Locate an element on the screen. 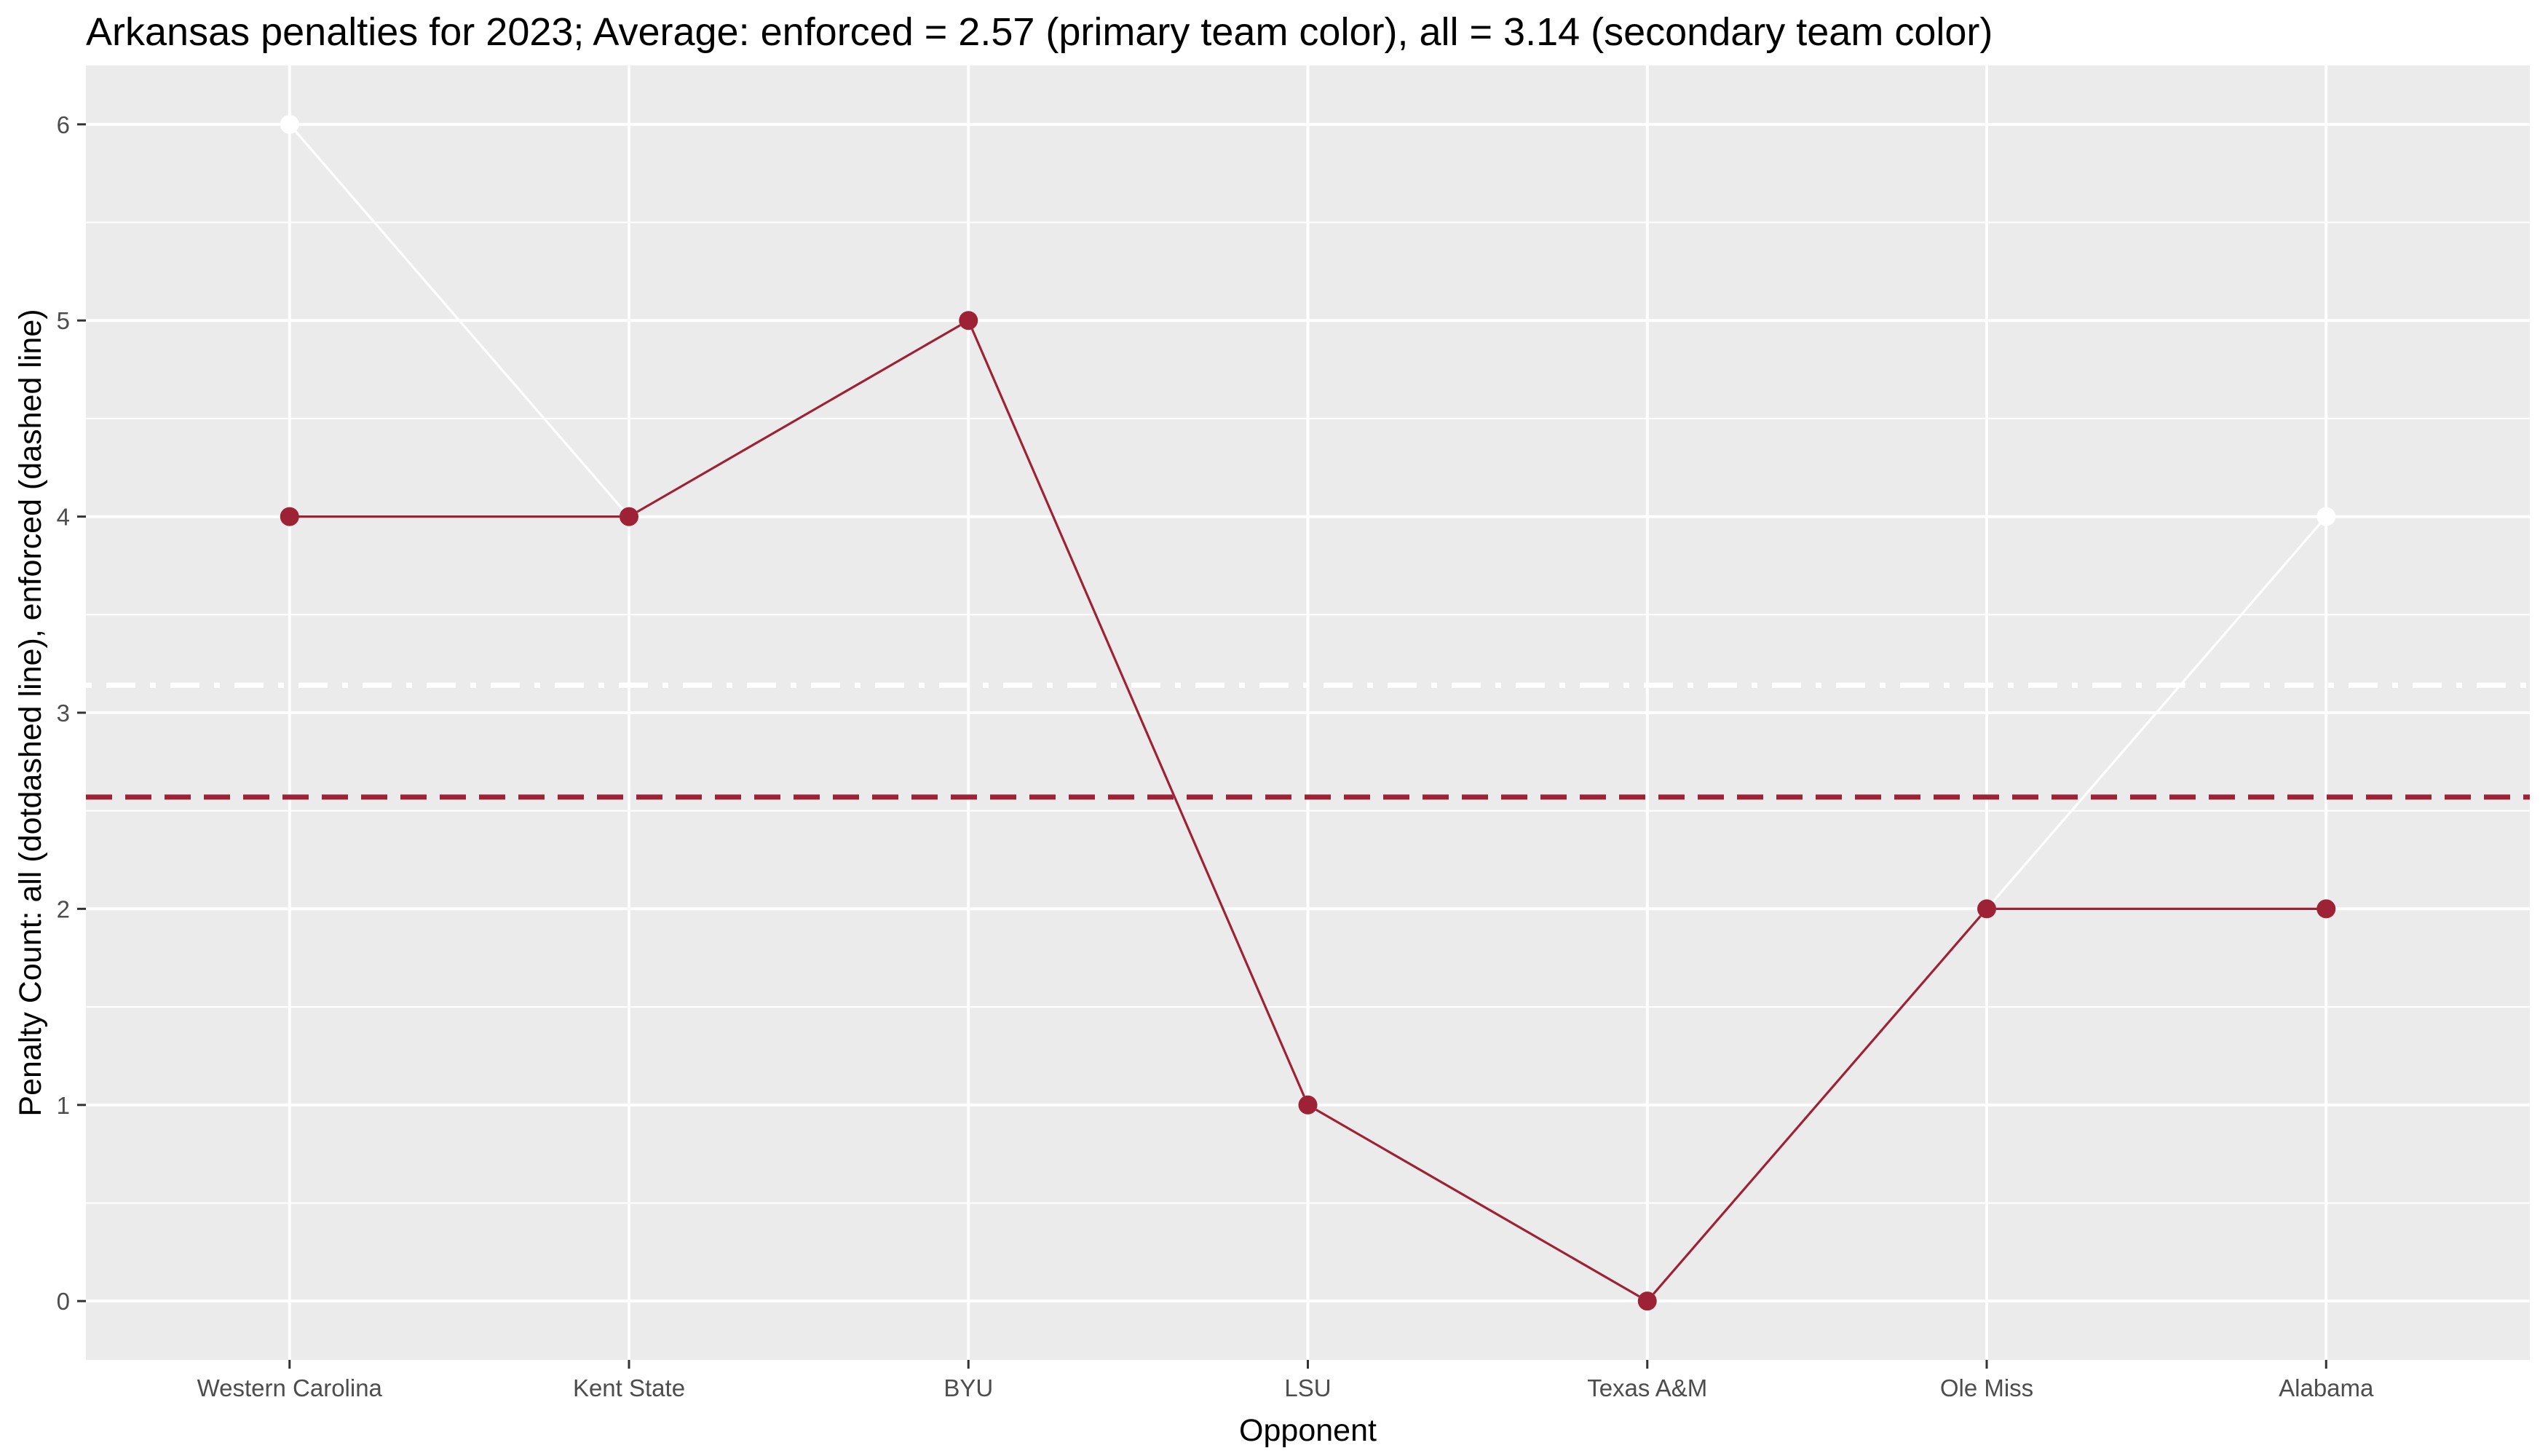 Image resolution: width=2548 pixels, height=1456 pixels. average-reference-lines is located at coordinates (1308, 741).